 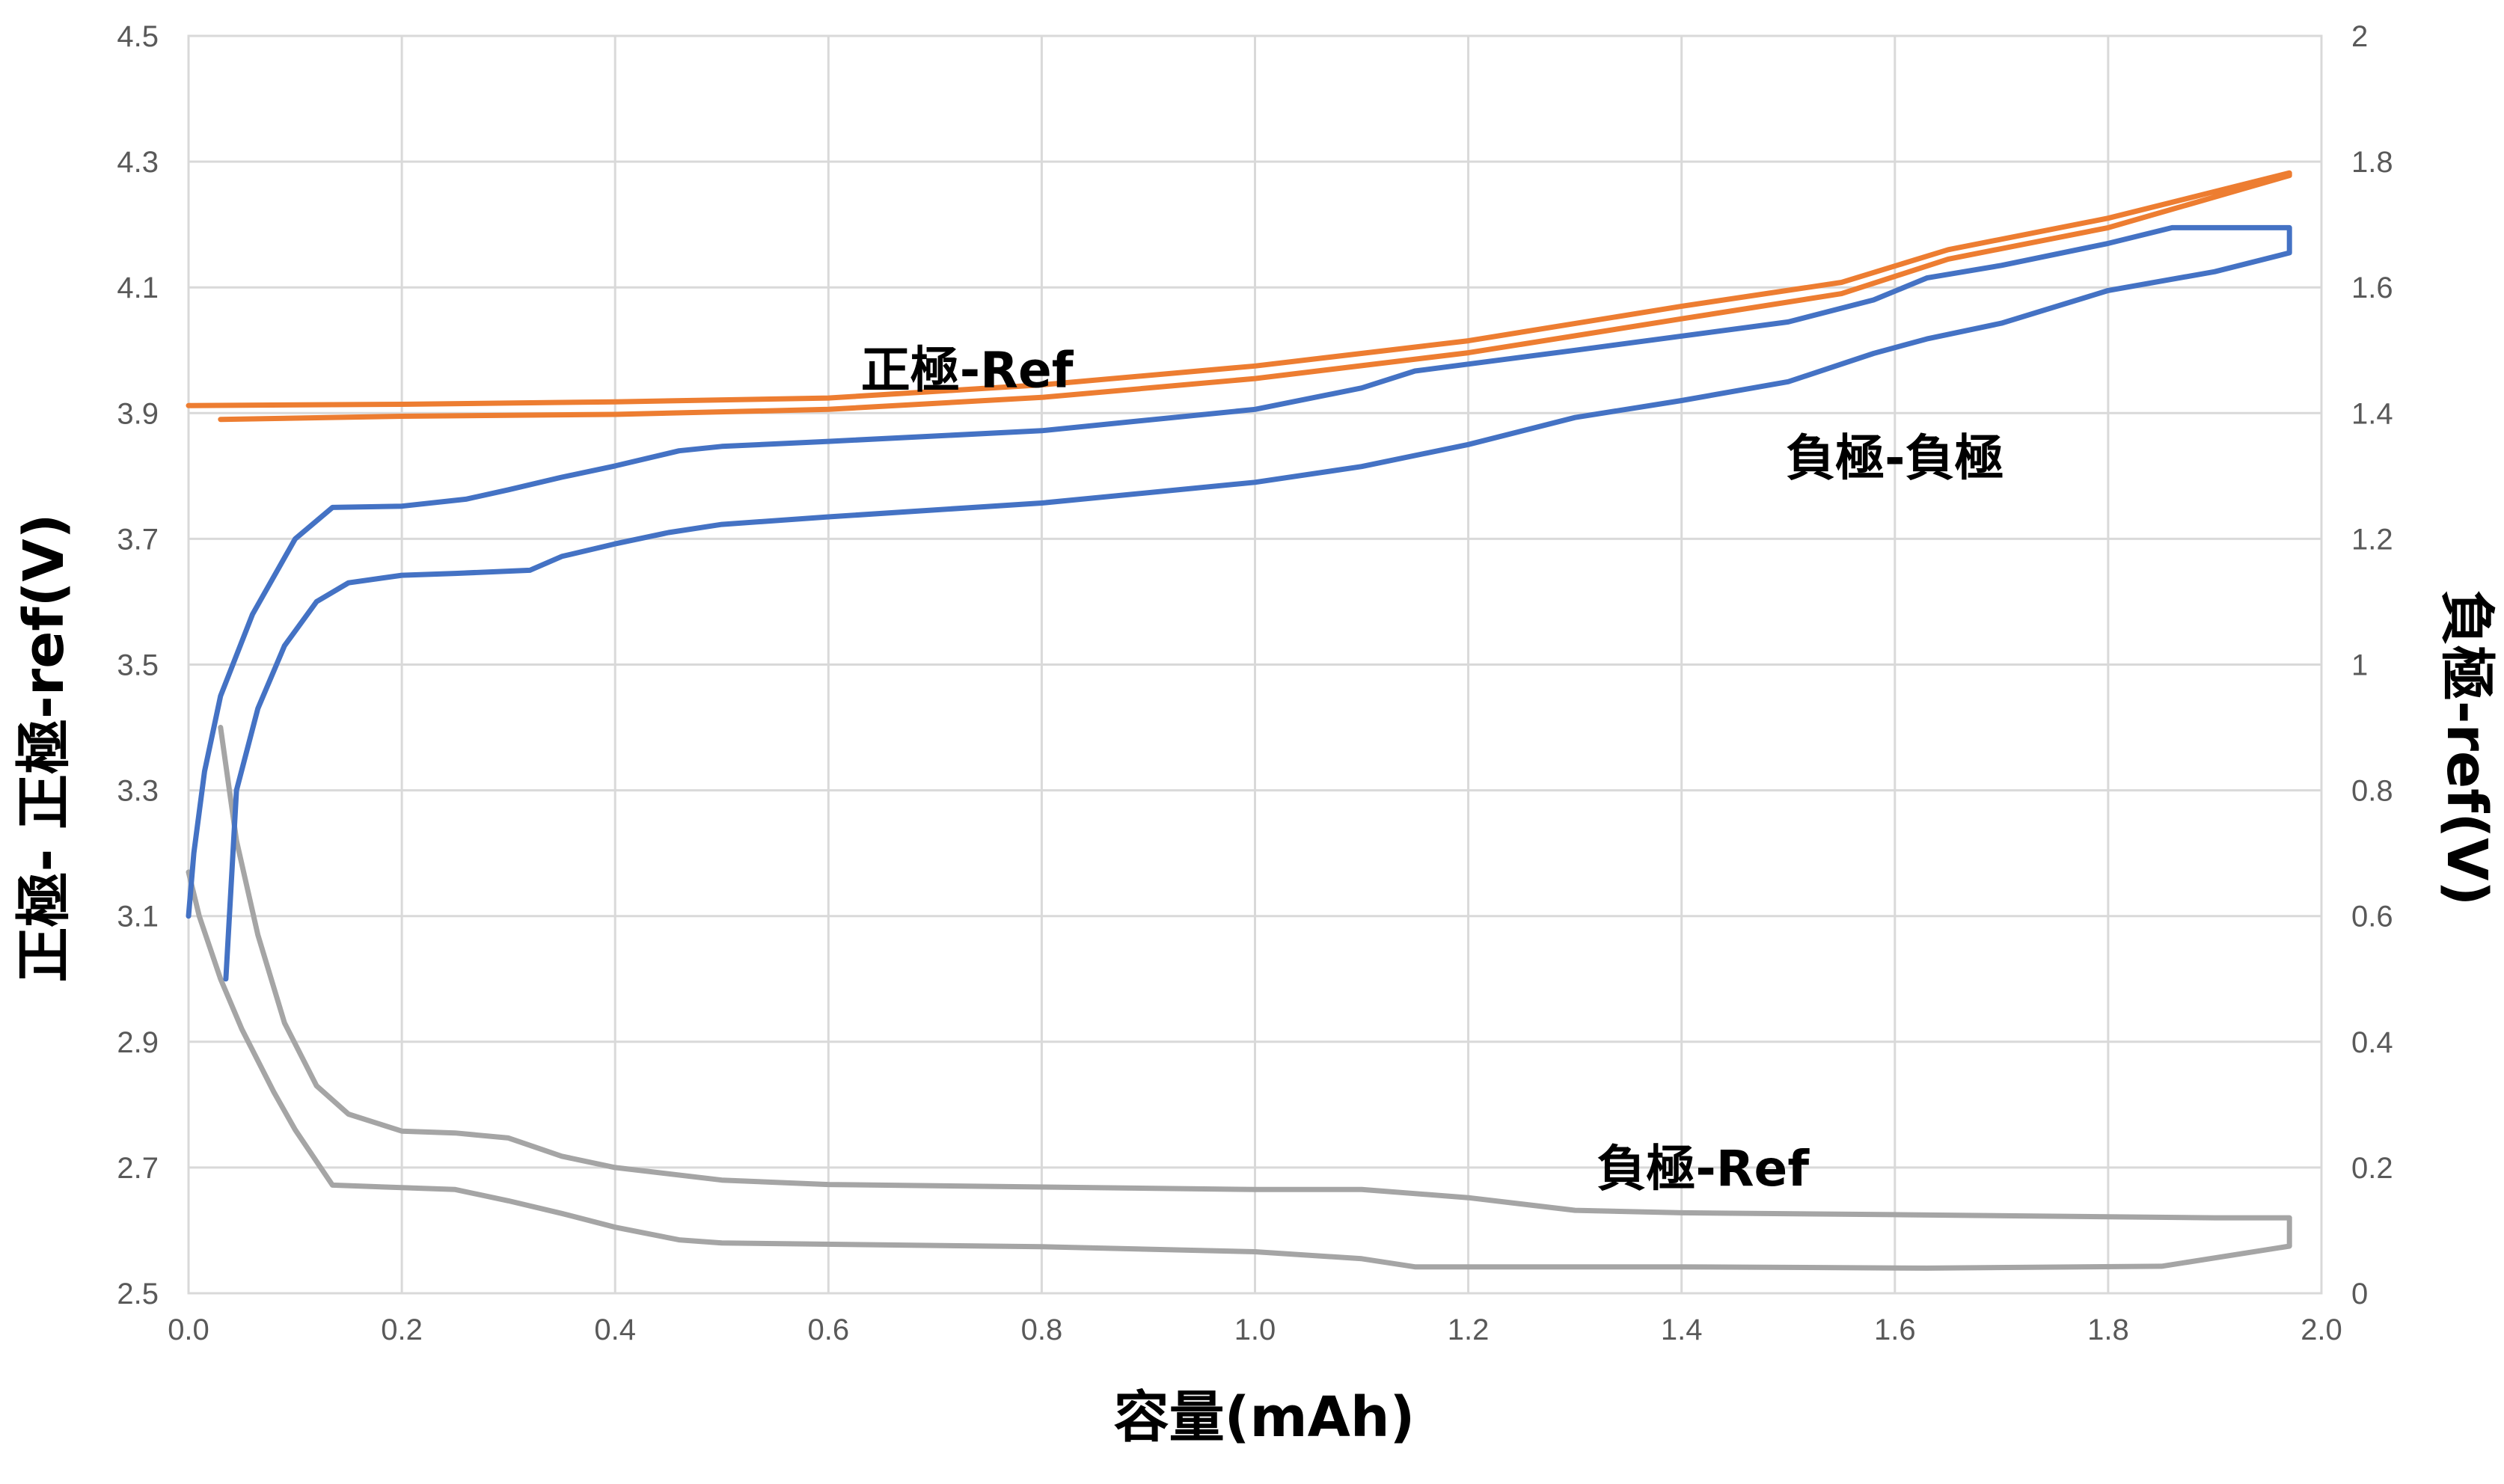 What do you see at coordinates (967, 370) in the screenshot?
I see `annotation-label: 正極-Ref` at bounding box center [967, 370].